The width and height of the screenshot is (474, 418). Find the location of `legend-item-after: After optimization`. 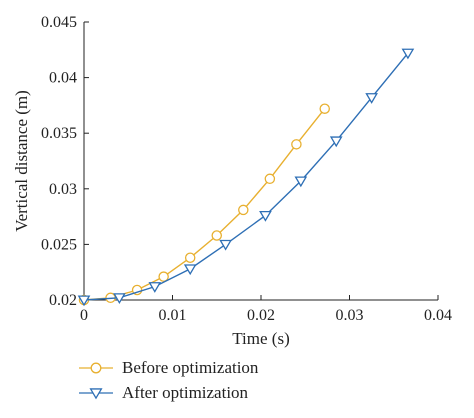

legend-item-after: After optimization is located at coordinates (164, 392).